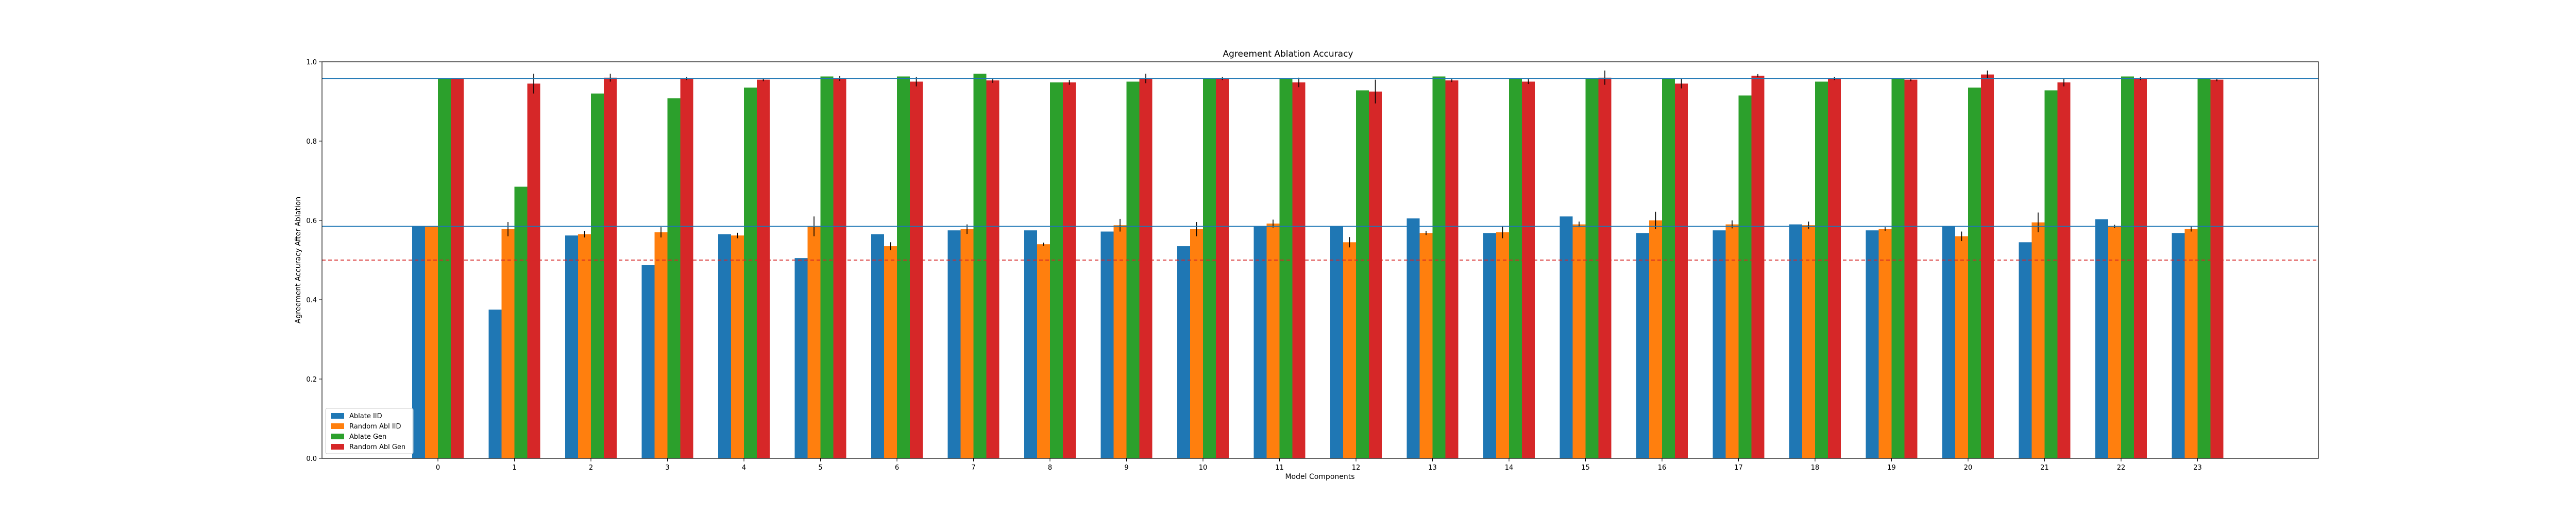  What do you see at coordinates (744, 468) in the screenshot?
I see `x-tick-label: 4` at bounding box center [744, 468].